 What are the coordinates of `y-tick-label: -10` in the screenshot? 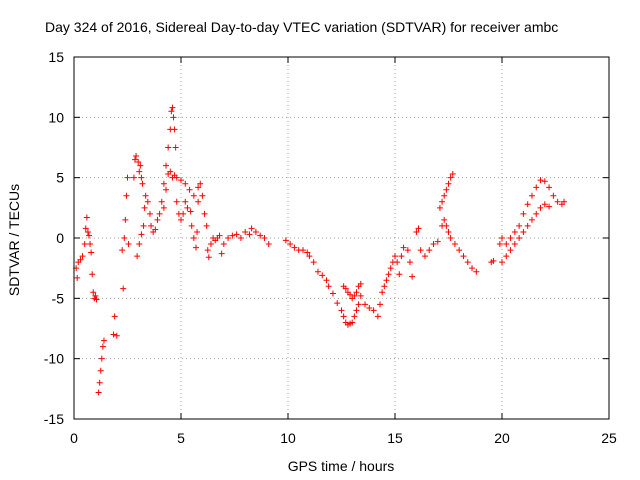 It's located at (54, 359).